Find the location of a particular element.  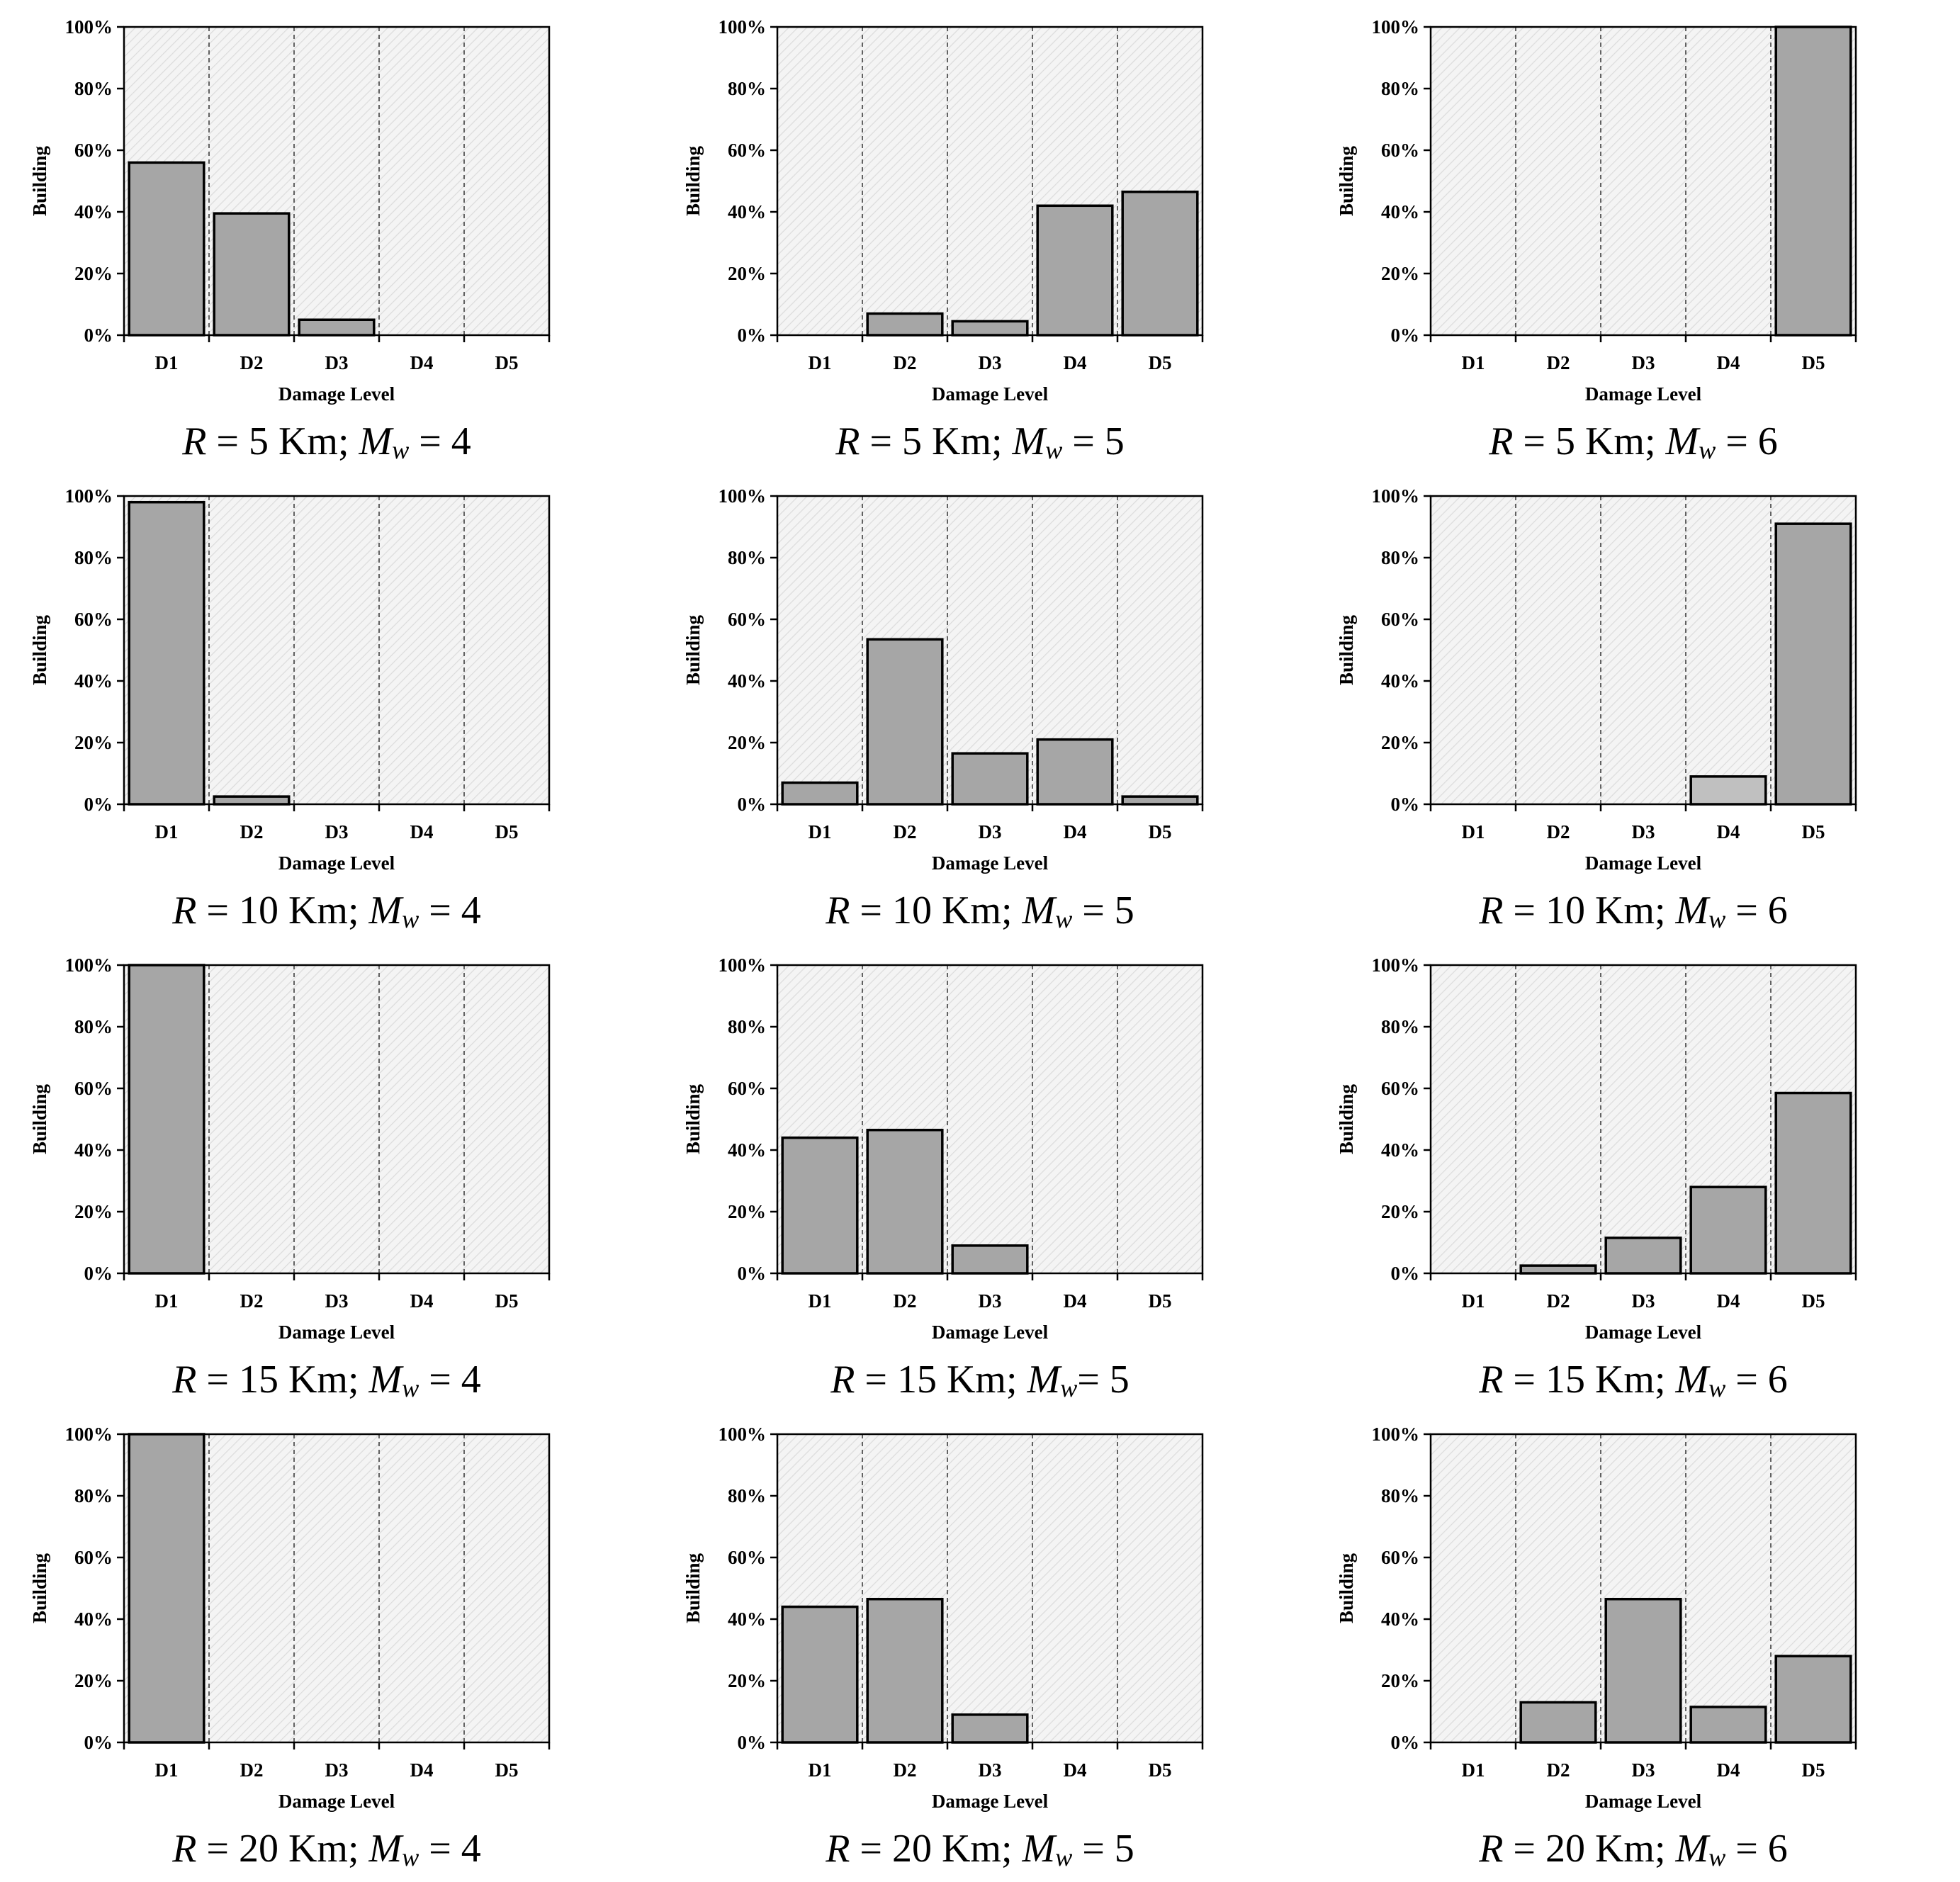

panel-caption: R = 5 Km; Mw = 6 is located at coordinates (1633, 442).